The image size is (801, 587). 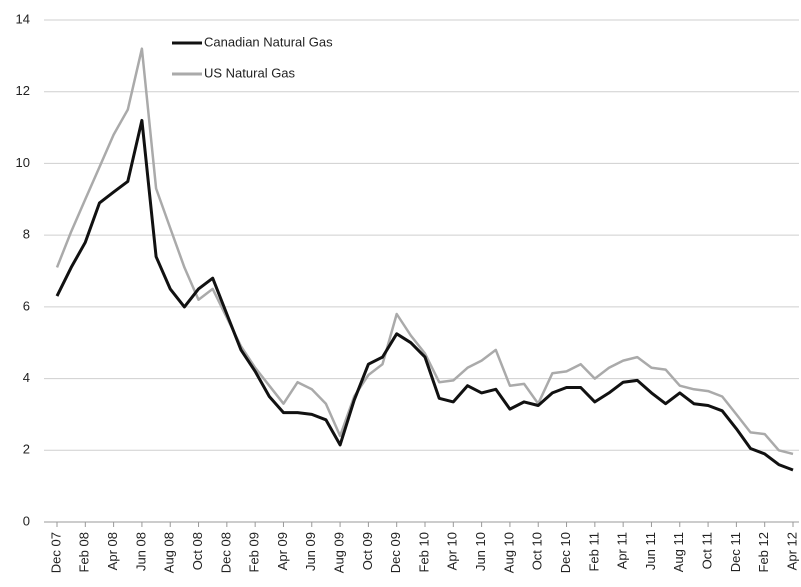 What do you see at coordinates (791, 551) in the screenshot?
I see `x-tick-label: Apr 12` at bounding box center [791, 551].